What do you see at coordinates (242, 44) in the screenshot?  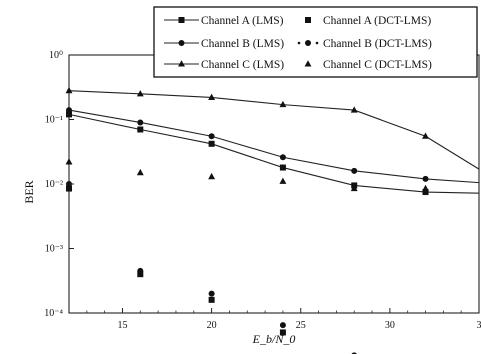 I see `legend-label: Channel B (LMS)` at bounding box center [242, 44].